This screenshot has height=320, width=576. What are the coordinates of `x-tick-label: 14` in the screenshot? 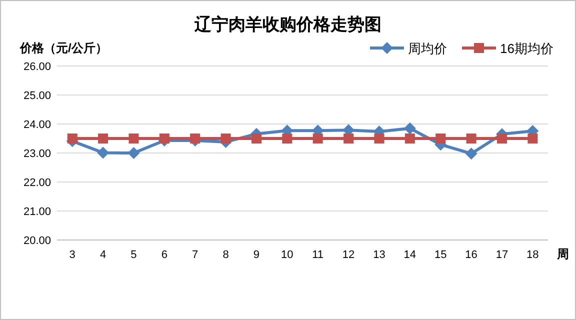 It's located at (410, 255).